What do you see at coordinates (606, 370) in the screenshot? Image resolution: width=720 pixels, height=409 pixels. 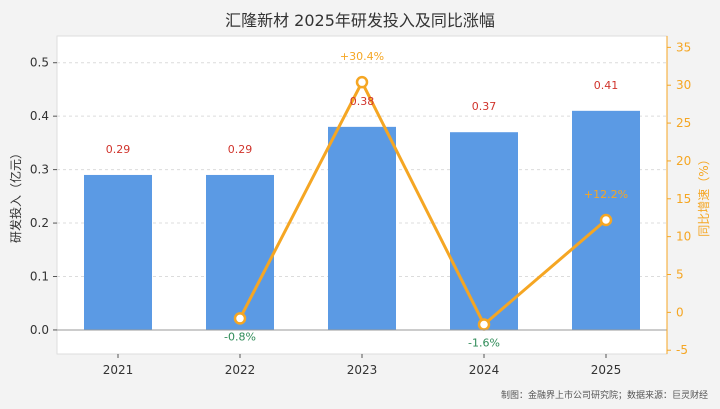 I see `x-tick-label-2025: 2025` at bounding box center [606, 370].